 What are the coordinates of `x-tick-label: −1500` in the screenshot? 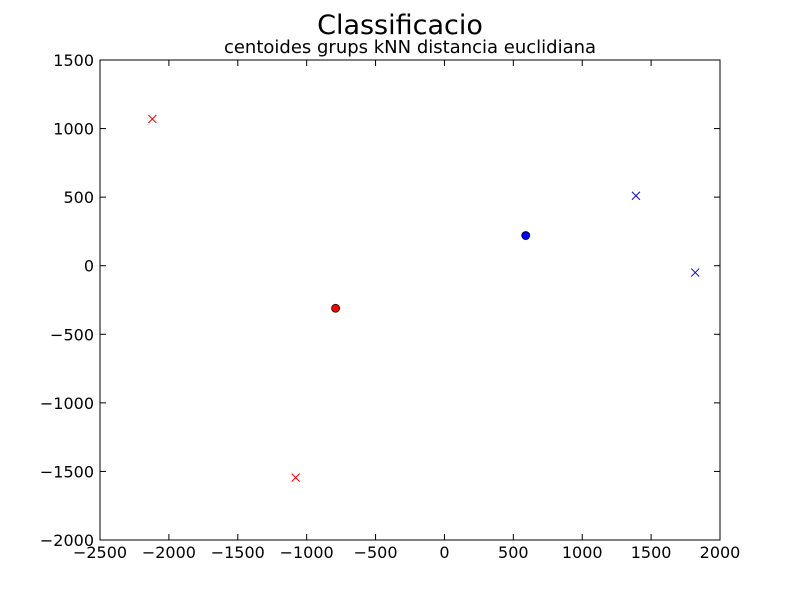 It's located at (238, 552).